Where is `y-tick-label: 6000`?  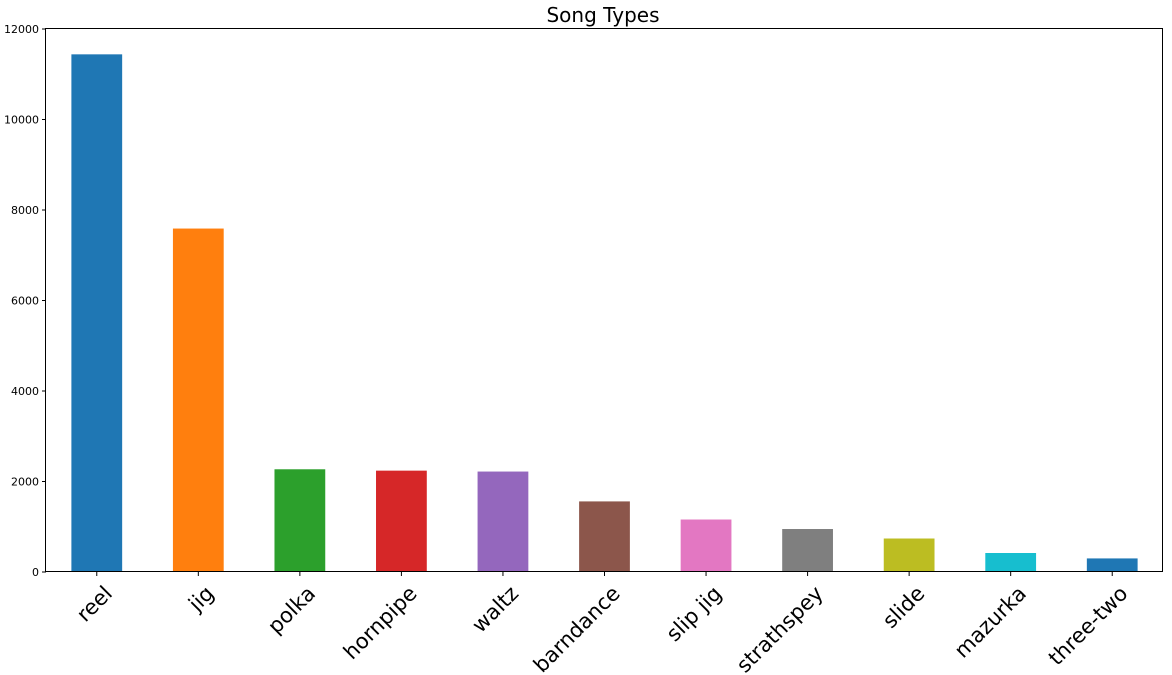 y-tick-label: 6000 is located at coordinates (25, 301).